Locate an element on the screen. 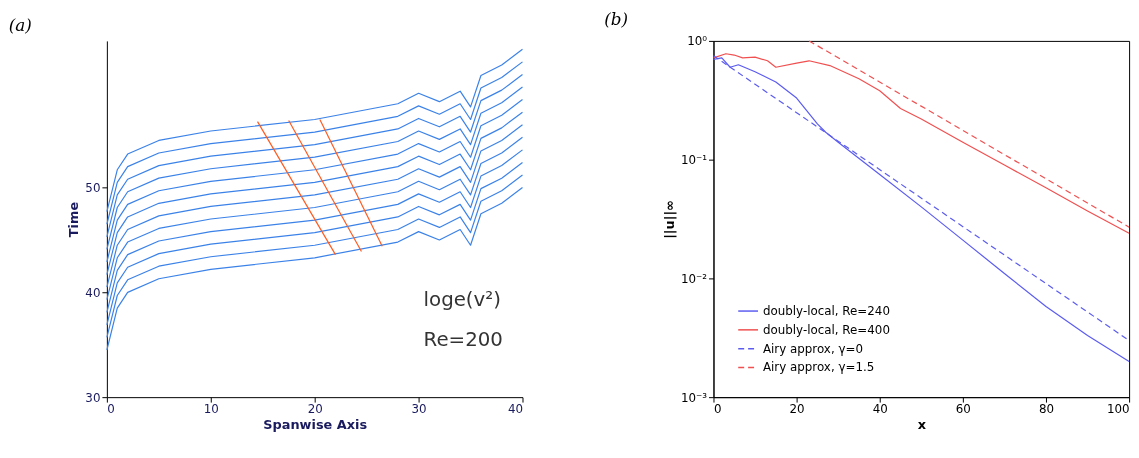 Image resolution: width=1139 pixels, height=458 pixels. annotation: loge(v²) is located at coordinates (462, 300).